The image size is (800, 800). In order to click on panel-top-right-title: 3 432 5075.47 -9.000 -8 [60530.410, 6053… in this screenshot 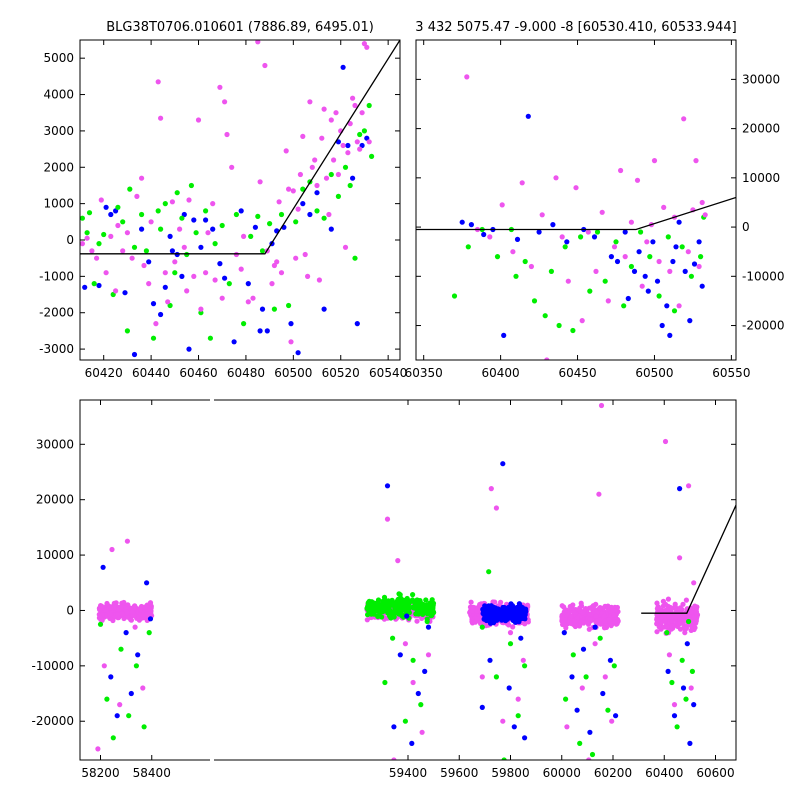, I will do `click(575, 27)`.